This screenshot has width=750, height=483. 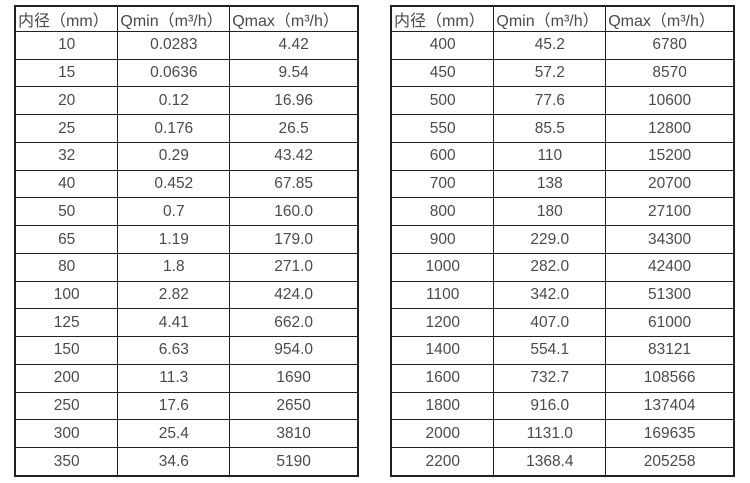 What do you see at coordinates (294, 101) in the screenshot?
I see `cell-qmax: 16.96` at bounding box center [294, 101].